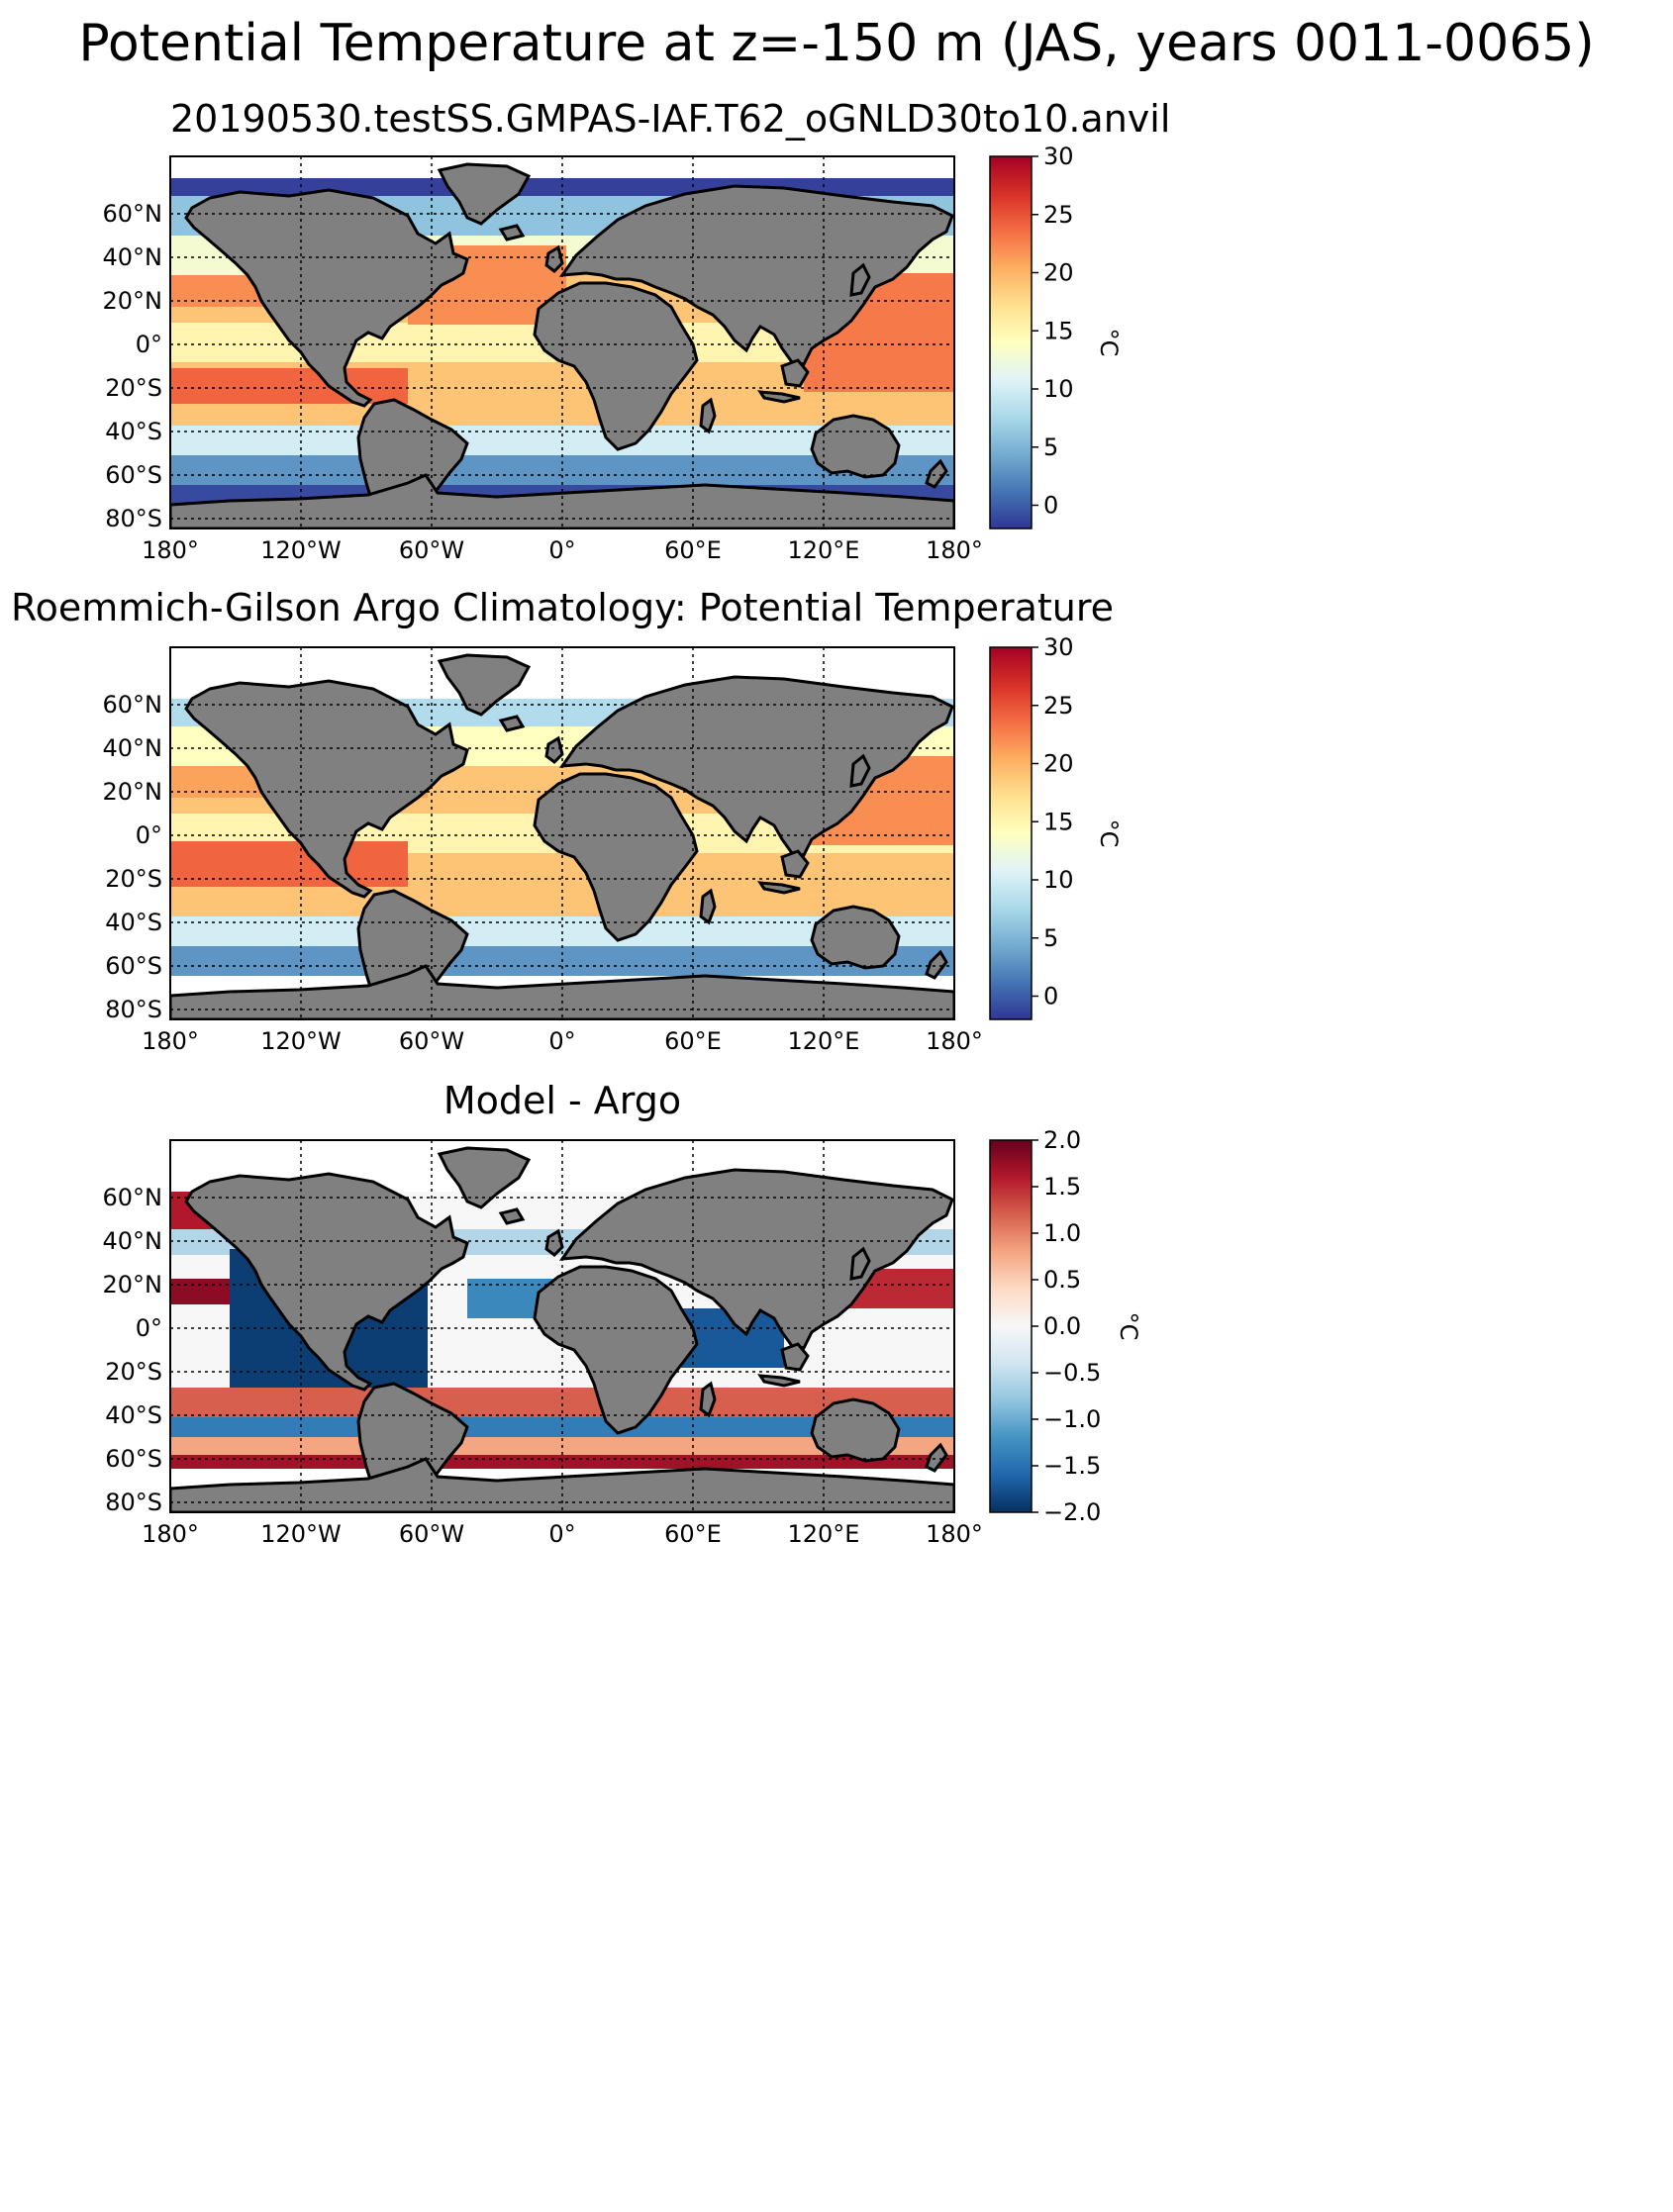  Describe the element at coordinates (133, 257) in the screenshot. I see `panel-1-lat-tick: 40°N` at that location.